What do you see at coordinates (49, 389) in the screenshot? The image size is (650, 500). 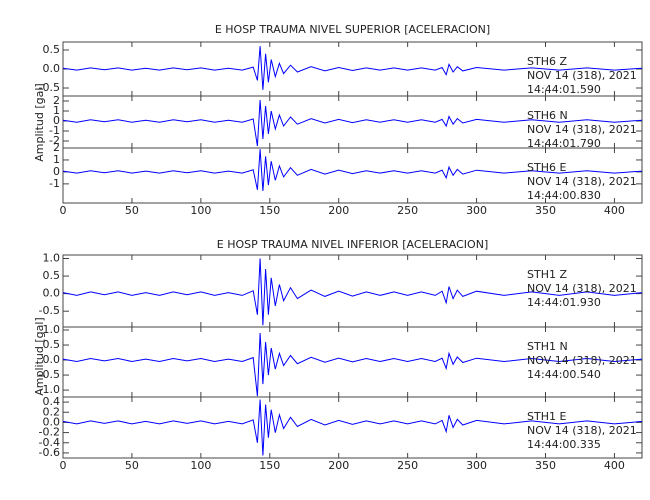 I see `y-tick-label: -1.0` at bounding box center [49, 389].